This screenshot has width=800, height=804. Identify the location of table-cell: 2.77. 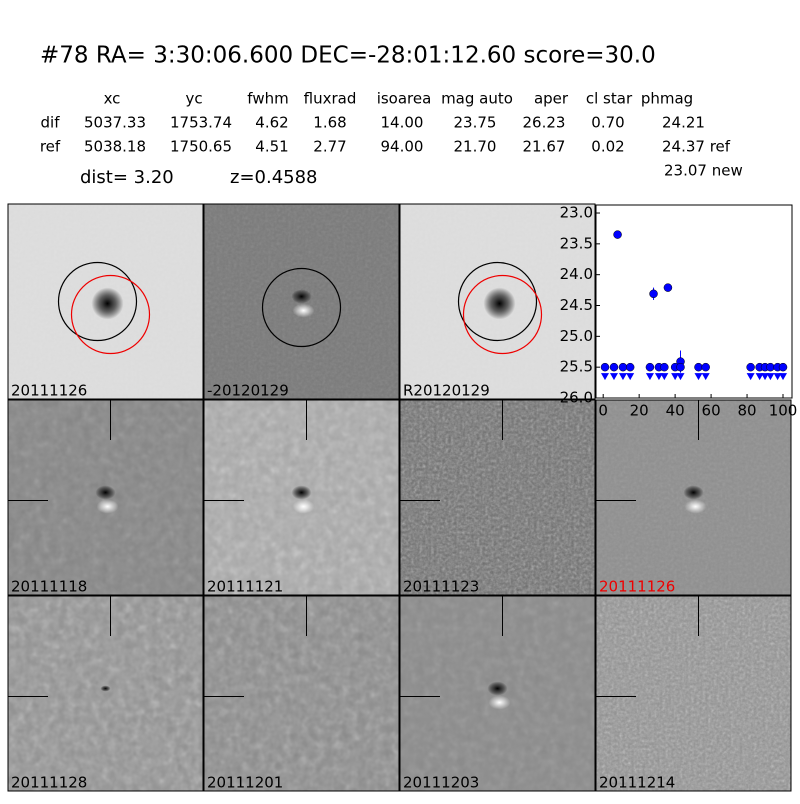
(329, 147).